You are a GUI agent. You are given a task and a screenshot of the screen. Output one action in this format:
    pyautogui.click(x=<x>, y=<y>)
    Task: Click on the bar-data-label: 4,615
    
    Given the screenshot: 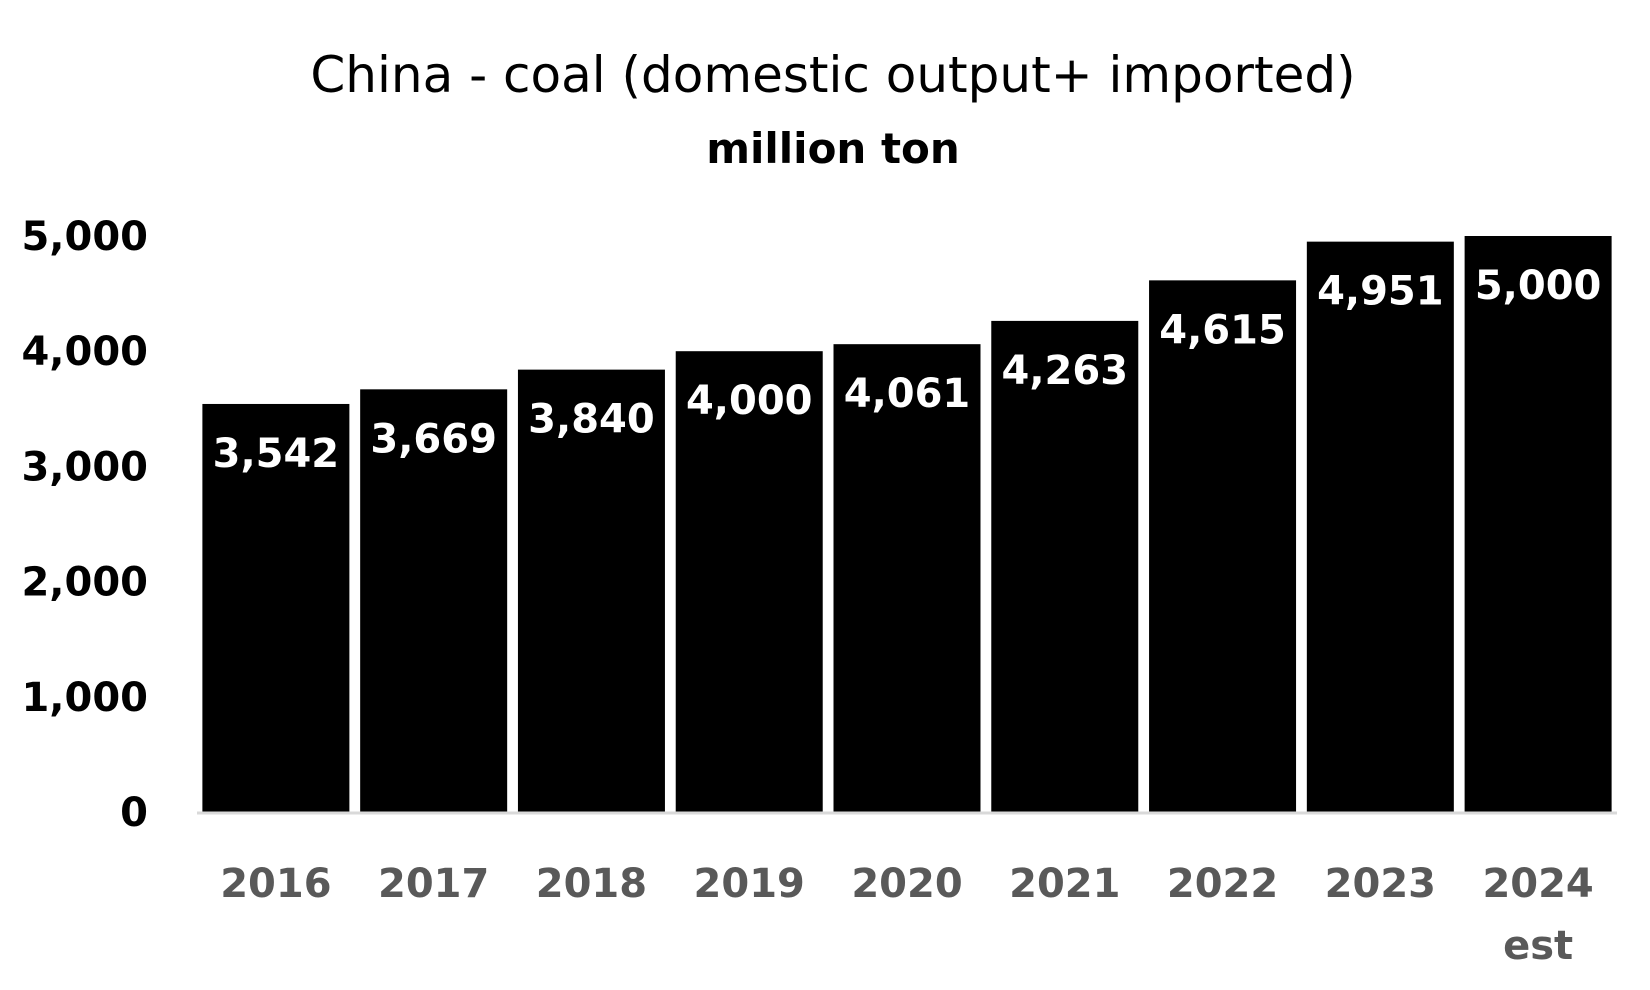 What is the action you would take?
    pyautogui.click(x=1222, y=330)
    